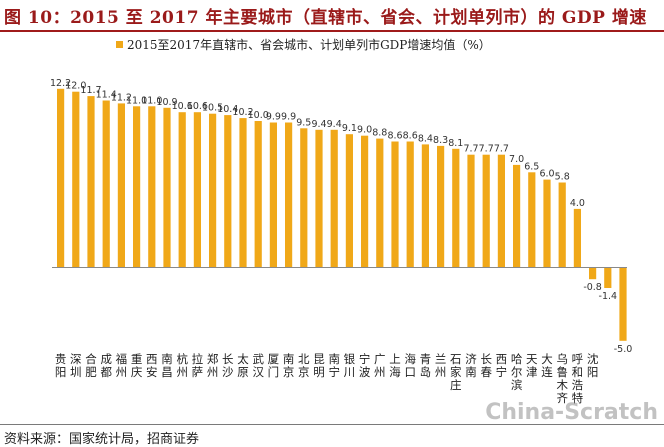  I want to click on legend-label: 2015至2017年直辖市、省会城市、计划单列市GDP增速均值（%）, so click(309, 44).